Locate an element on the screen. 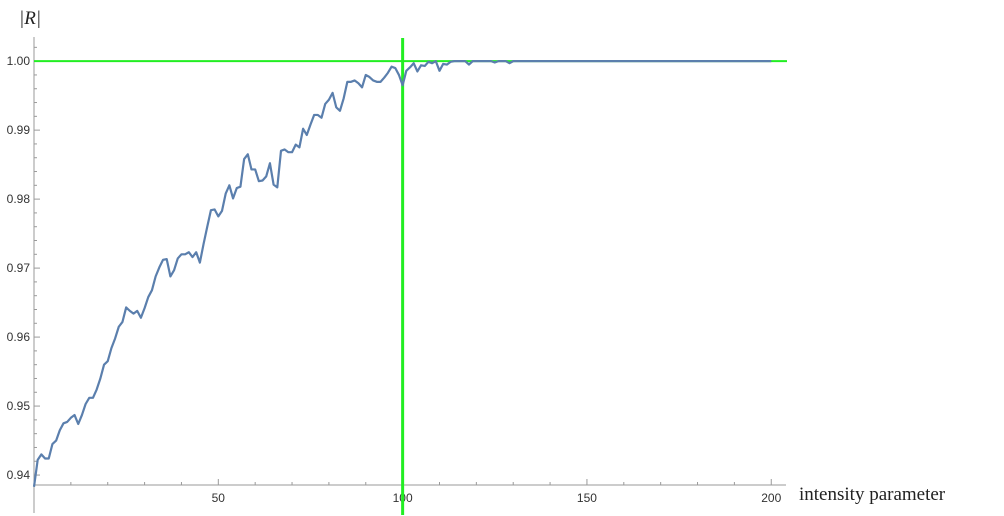 Image resolution: width=1004 pixels, height=516 pixels. y-tick-label: 0.97 is located at coordinates (19, 268).